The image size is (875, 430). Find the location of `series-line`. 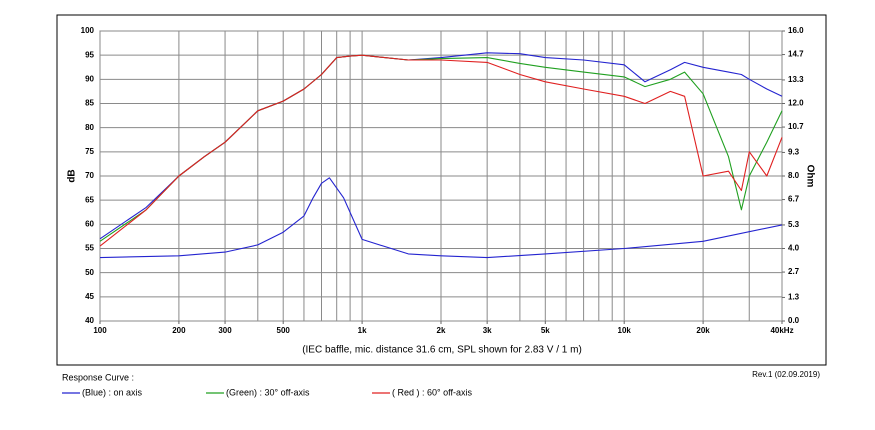

series-line is located at coordinates (441, 218).